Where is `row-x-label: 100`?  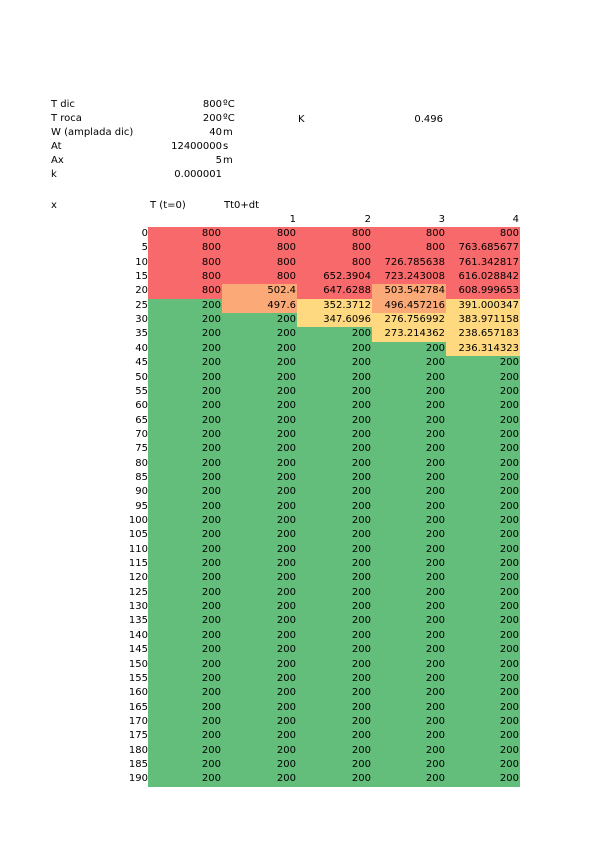
row-x-label: 100 is located at coordinates (138, 520).